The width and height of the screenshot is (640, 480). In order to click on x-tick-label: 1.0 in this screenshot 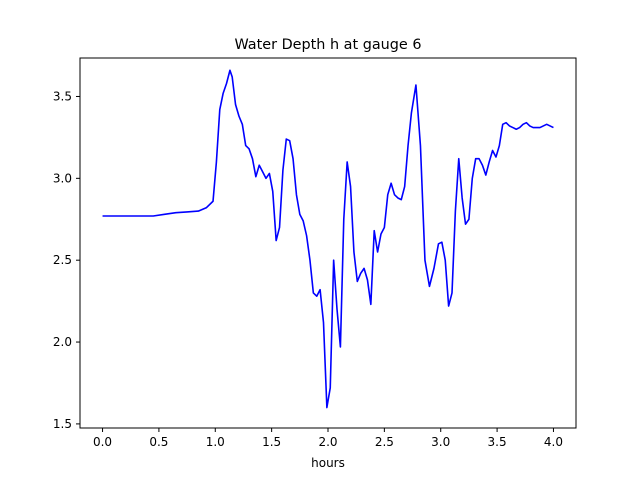, I will do `click(215, 442)`.